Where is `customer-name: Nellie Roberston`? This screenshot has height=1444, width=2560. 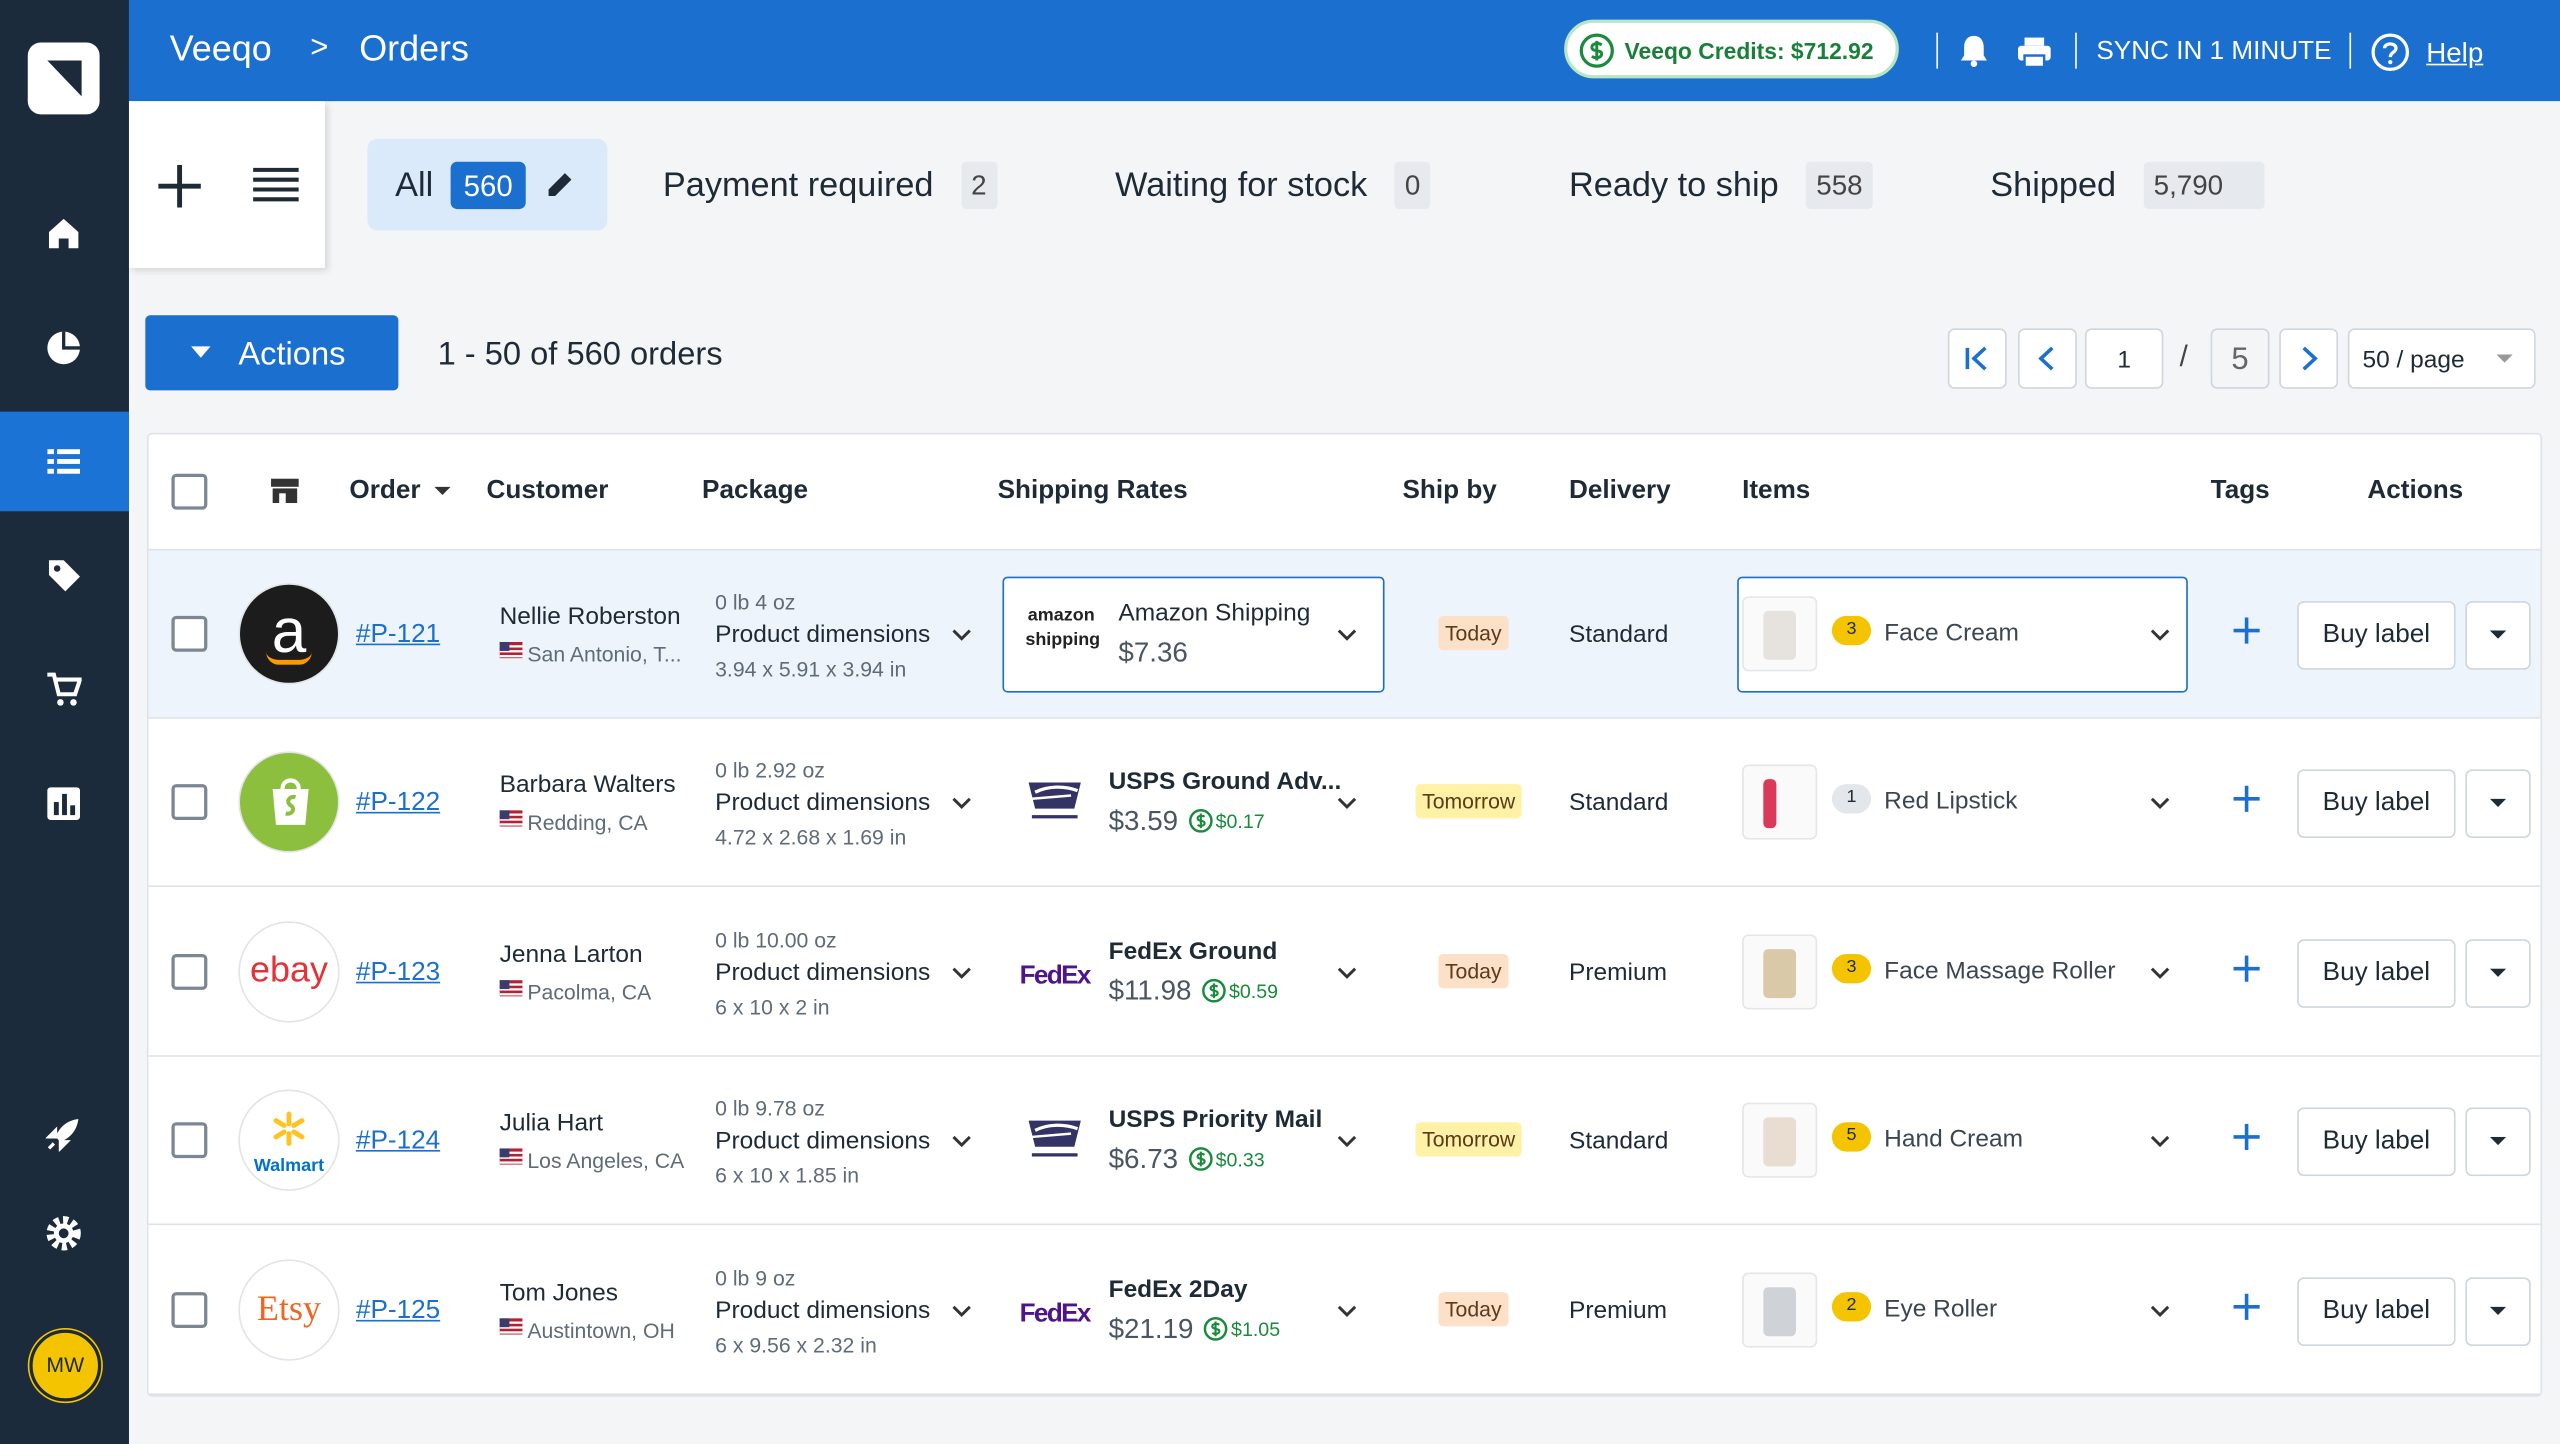 customer-name: Nellie Roberston is located at coordinates (590, 616).